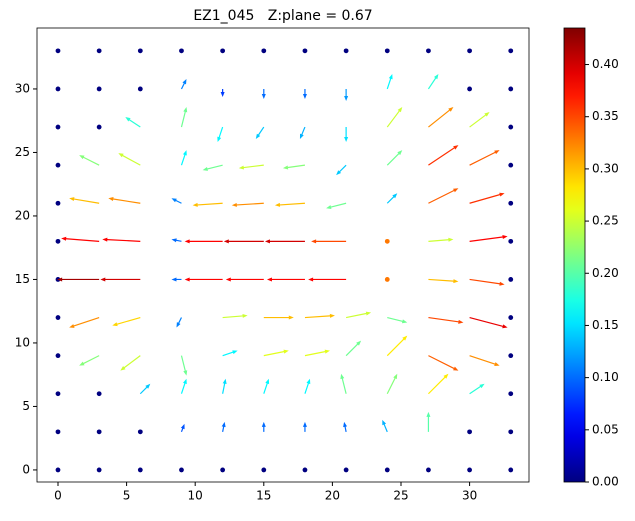  I want to click on x-tick-label: 15, so click(263, 496).